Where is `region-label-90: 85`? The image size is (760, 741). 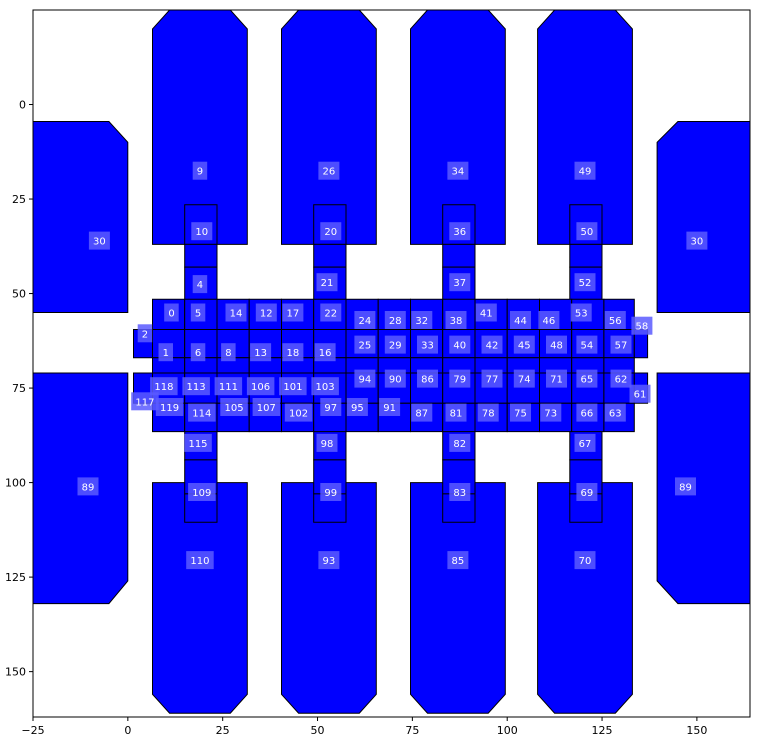 region-label-90: 85 is located at coordinates (458, 560).